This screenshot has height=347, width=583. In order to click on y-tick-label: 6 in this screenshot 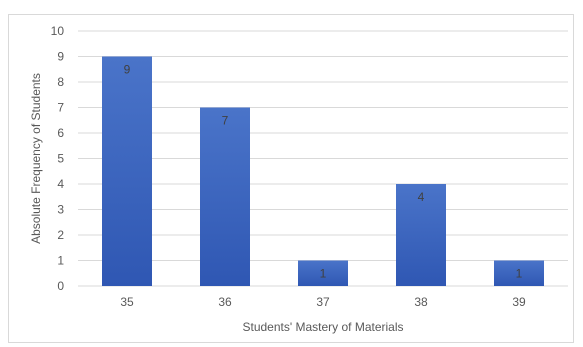, I will do `click(60, 133)`.